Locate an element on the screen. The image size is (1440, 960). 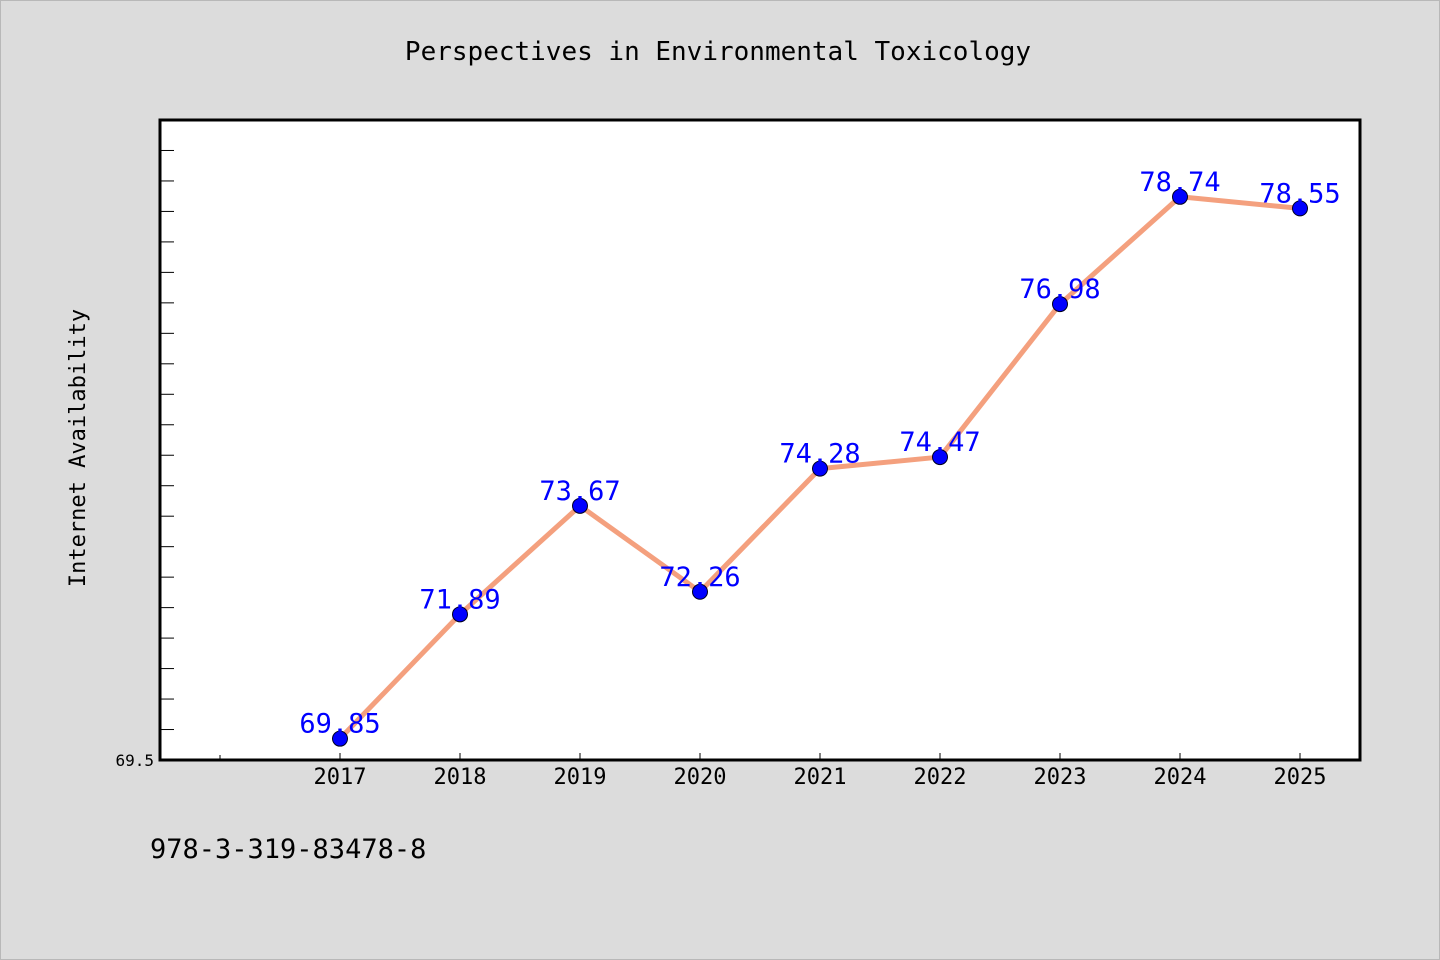
data-label: 73.67 is located at coordinates (579, 491).